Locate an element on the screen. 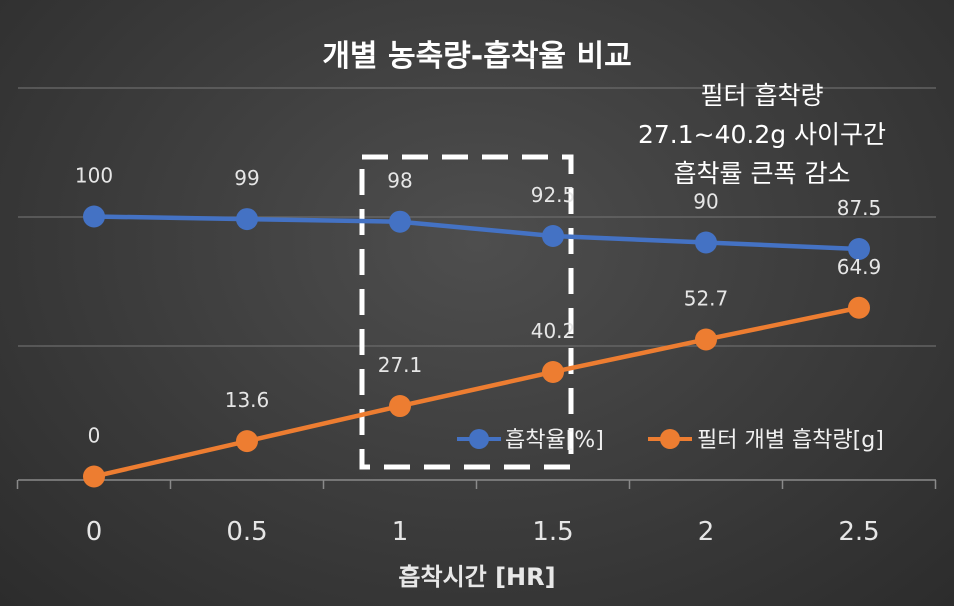 This screenshot has height=606, width=954. x-tick-label: 0.5 is located at coordinates (246, 532).